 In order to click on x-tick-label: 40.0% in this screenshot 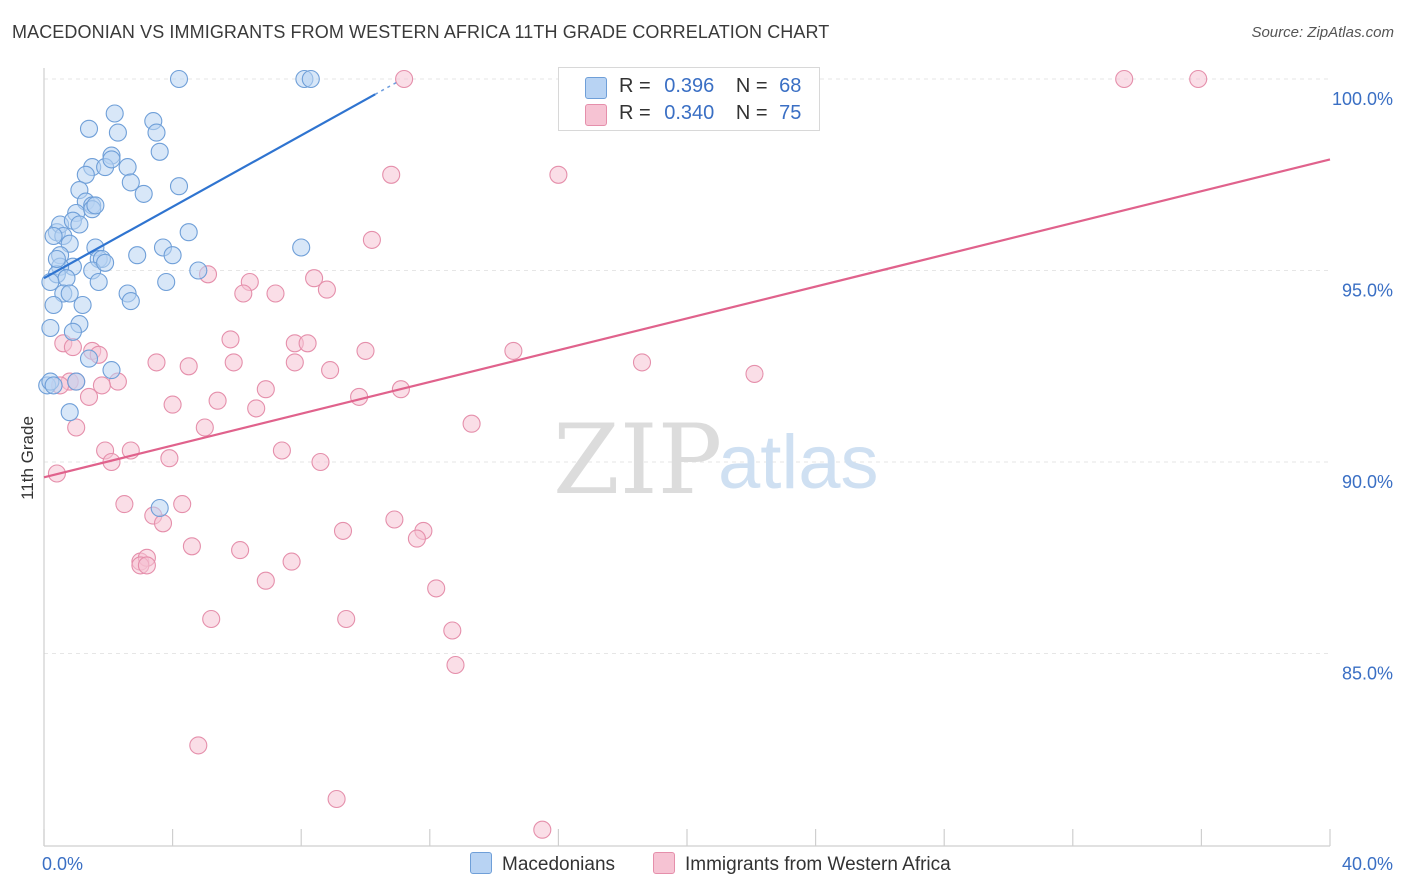, I will do `click(1367, 864)`.